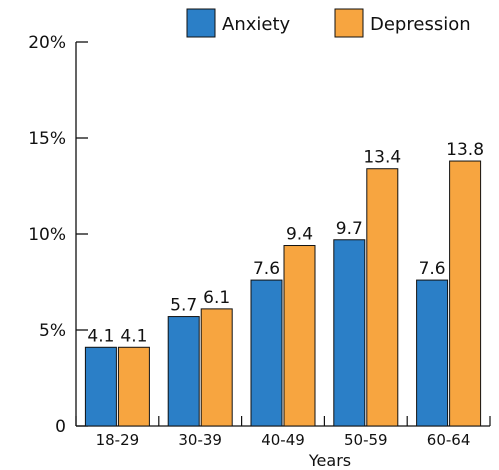  Describe the element at coordinates (200, 440) in the screenshot. I see `x-tick-label: 30-39` at that location.